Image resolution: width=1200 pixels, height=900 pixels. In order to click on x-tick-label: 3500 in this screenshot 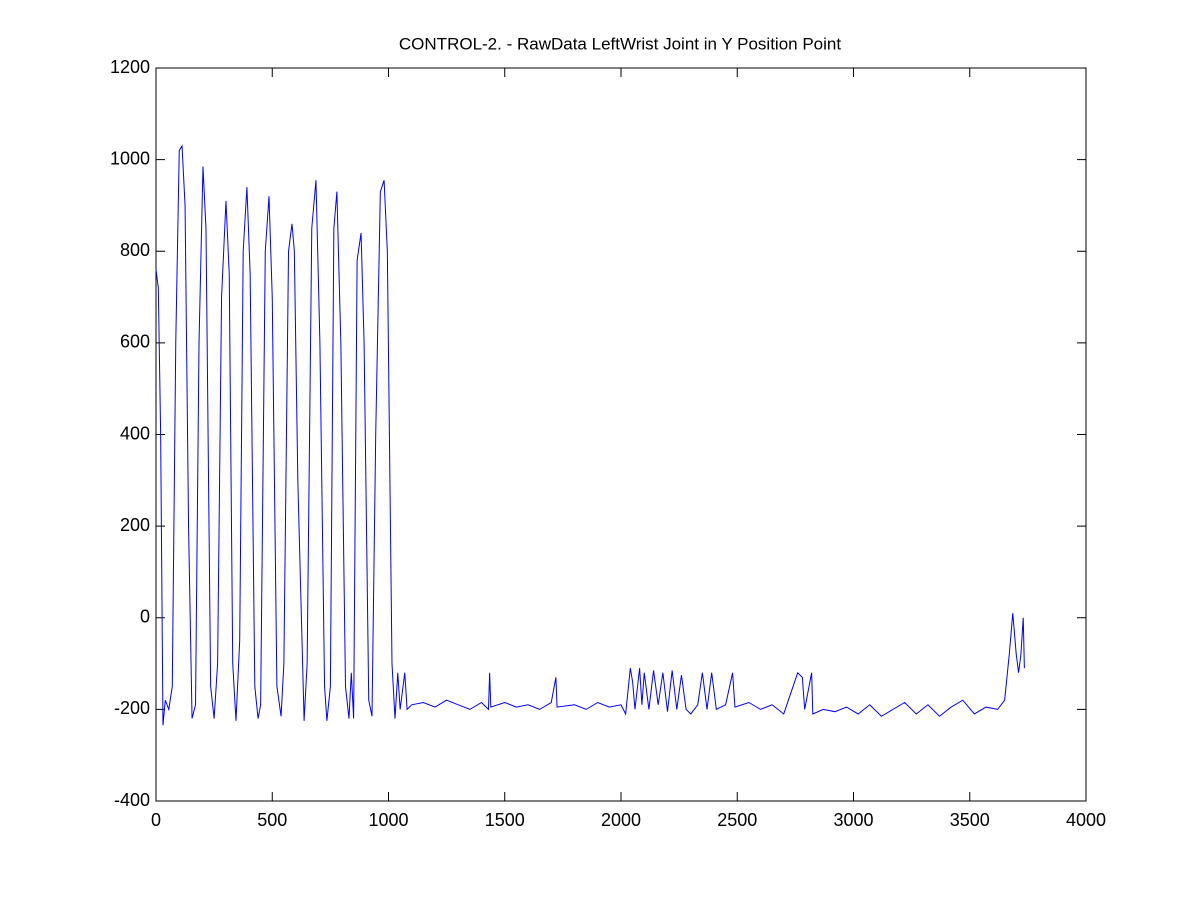, I will do `click(970, 820)`.